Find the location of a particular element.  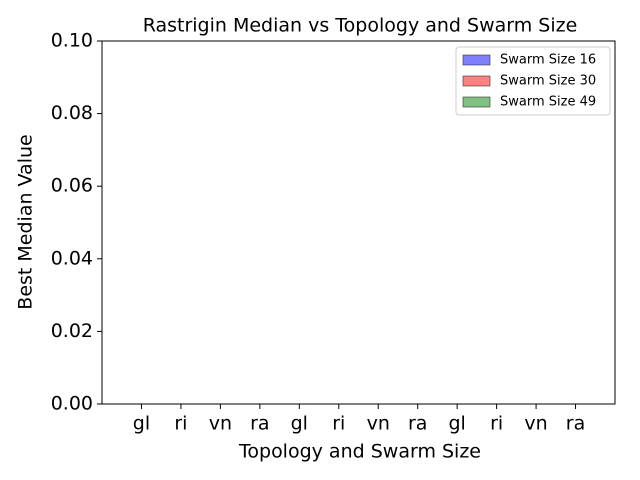

y-tick-label: 0.10 is located at coordinates (72, 41).